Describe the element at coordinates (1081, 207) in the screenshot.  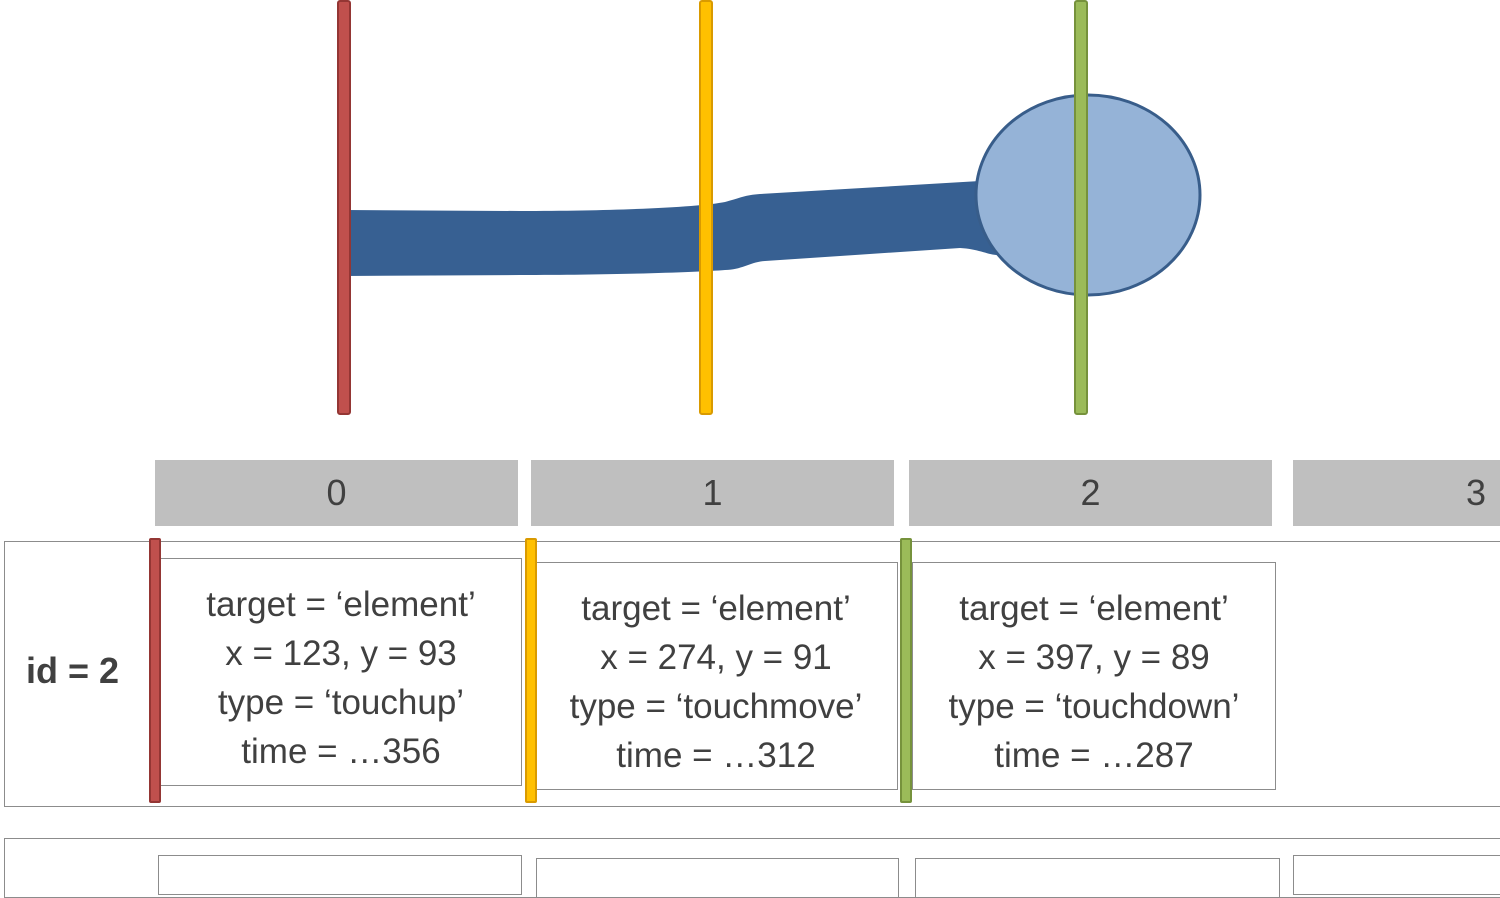
I see `marker-line-touchdown` at that location.